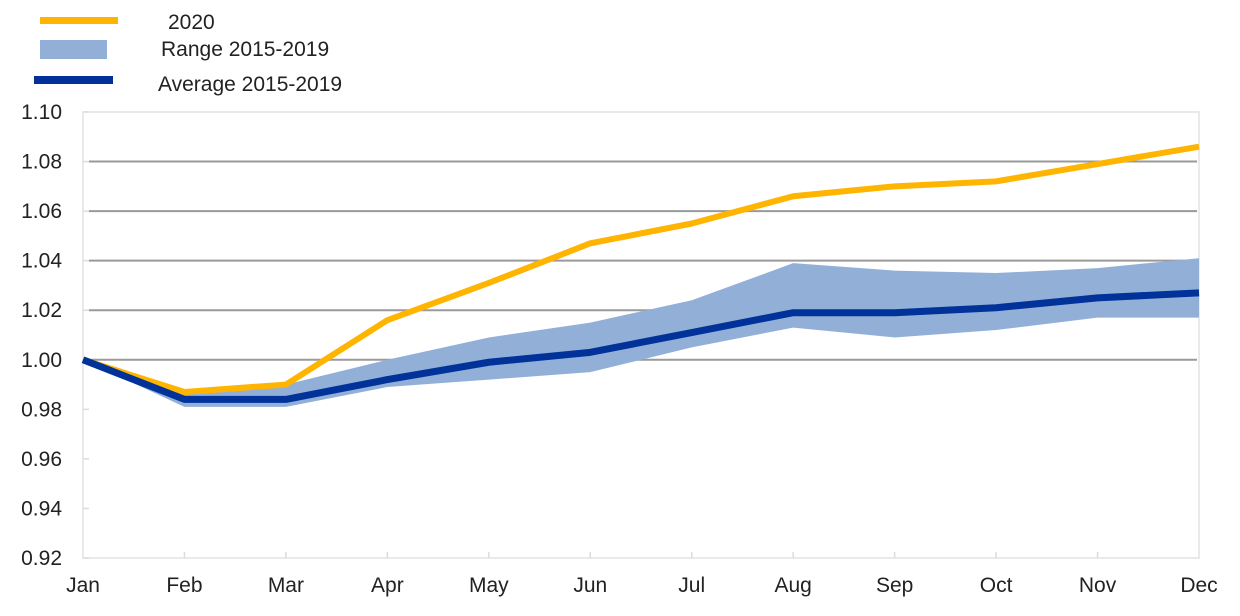 The width and height of the screenshot is (1240, 616). Describe the element at coordinates (691, 585) in the screenshot. I see `x-tick-label-jul: Jul` at that location.